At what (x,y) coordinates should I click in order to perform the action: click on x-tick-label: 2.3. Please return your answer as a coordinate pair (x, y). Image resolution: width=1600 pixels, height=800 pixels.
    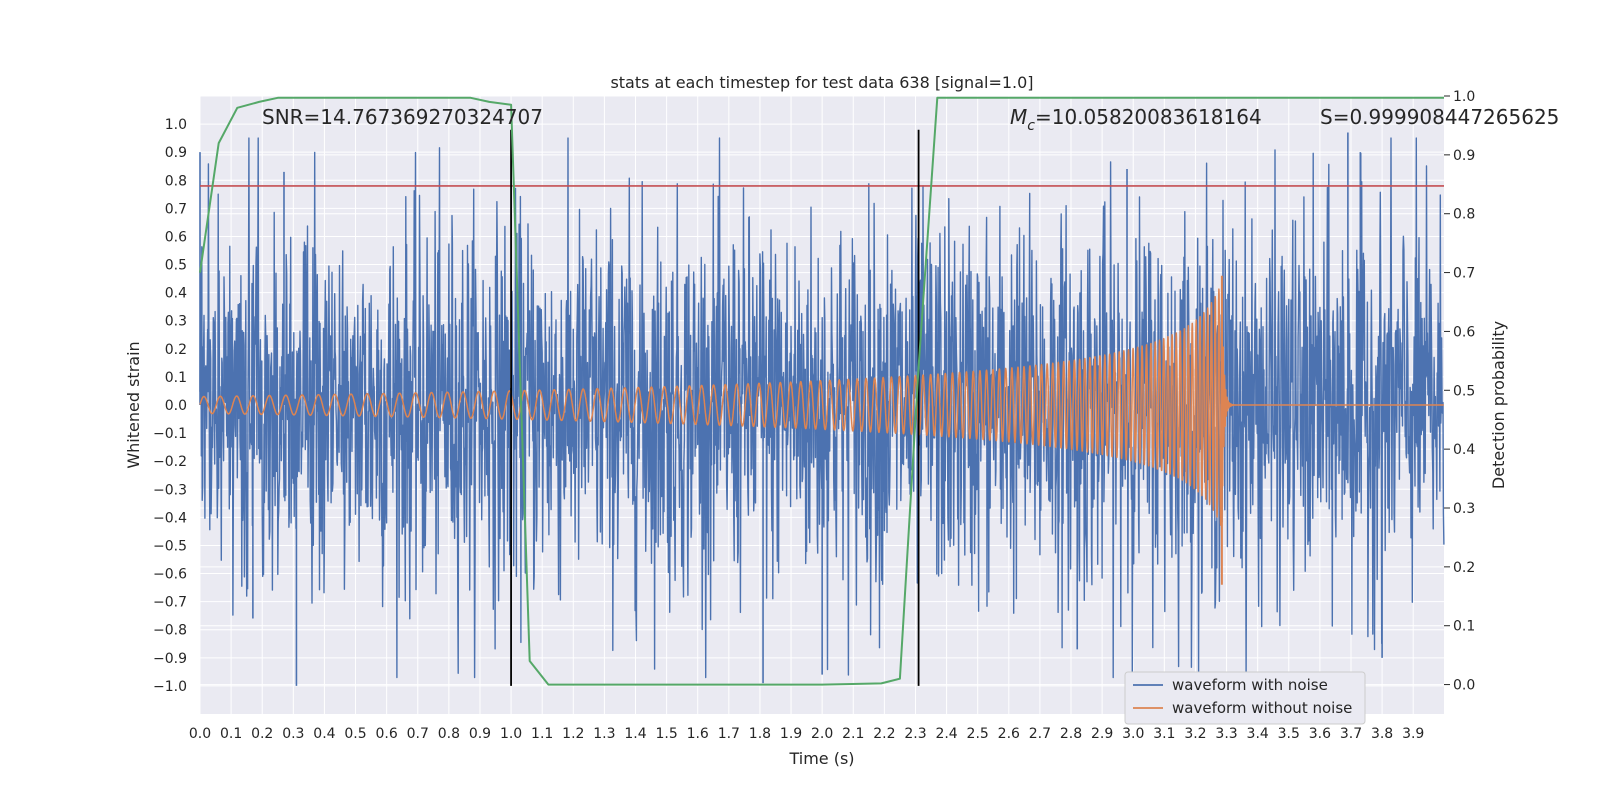
    Looking at the image, I should click on (915, 734).